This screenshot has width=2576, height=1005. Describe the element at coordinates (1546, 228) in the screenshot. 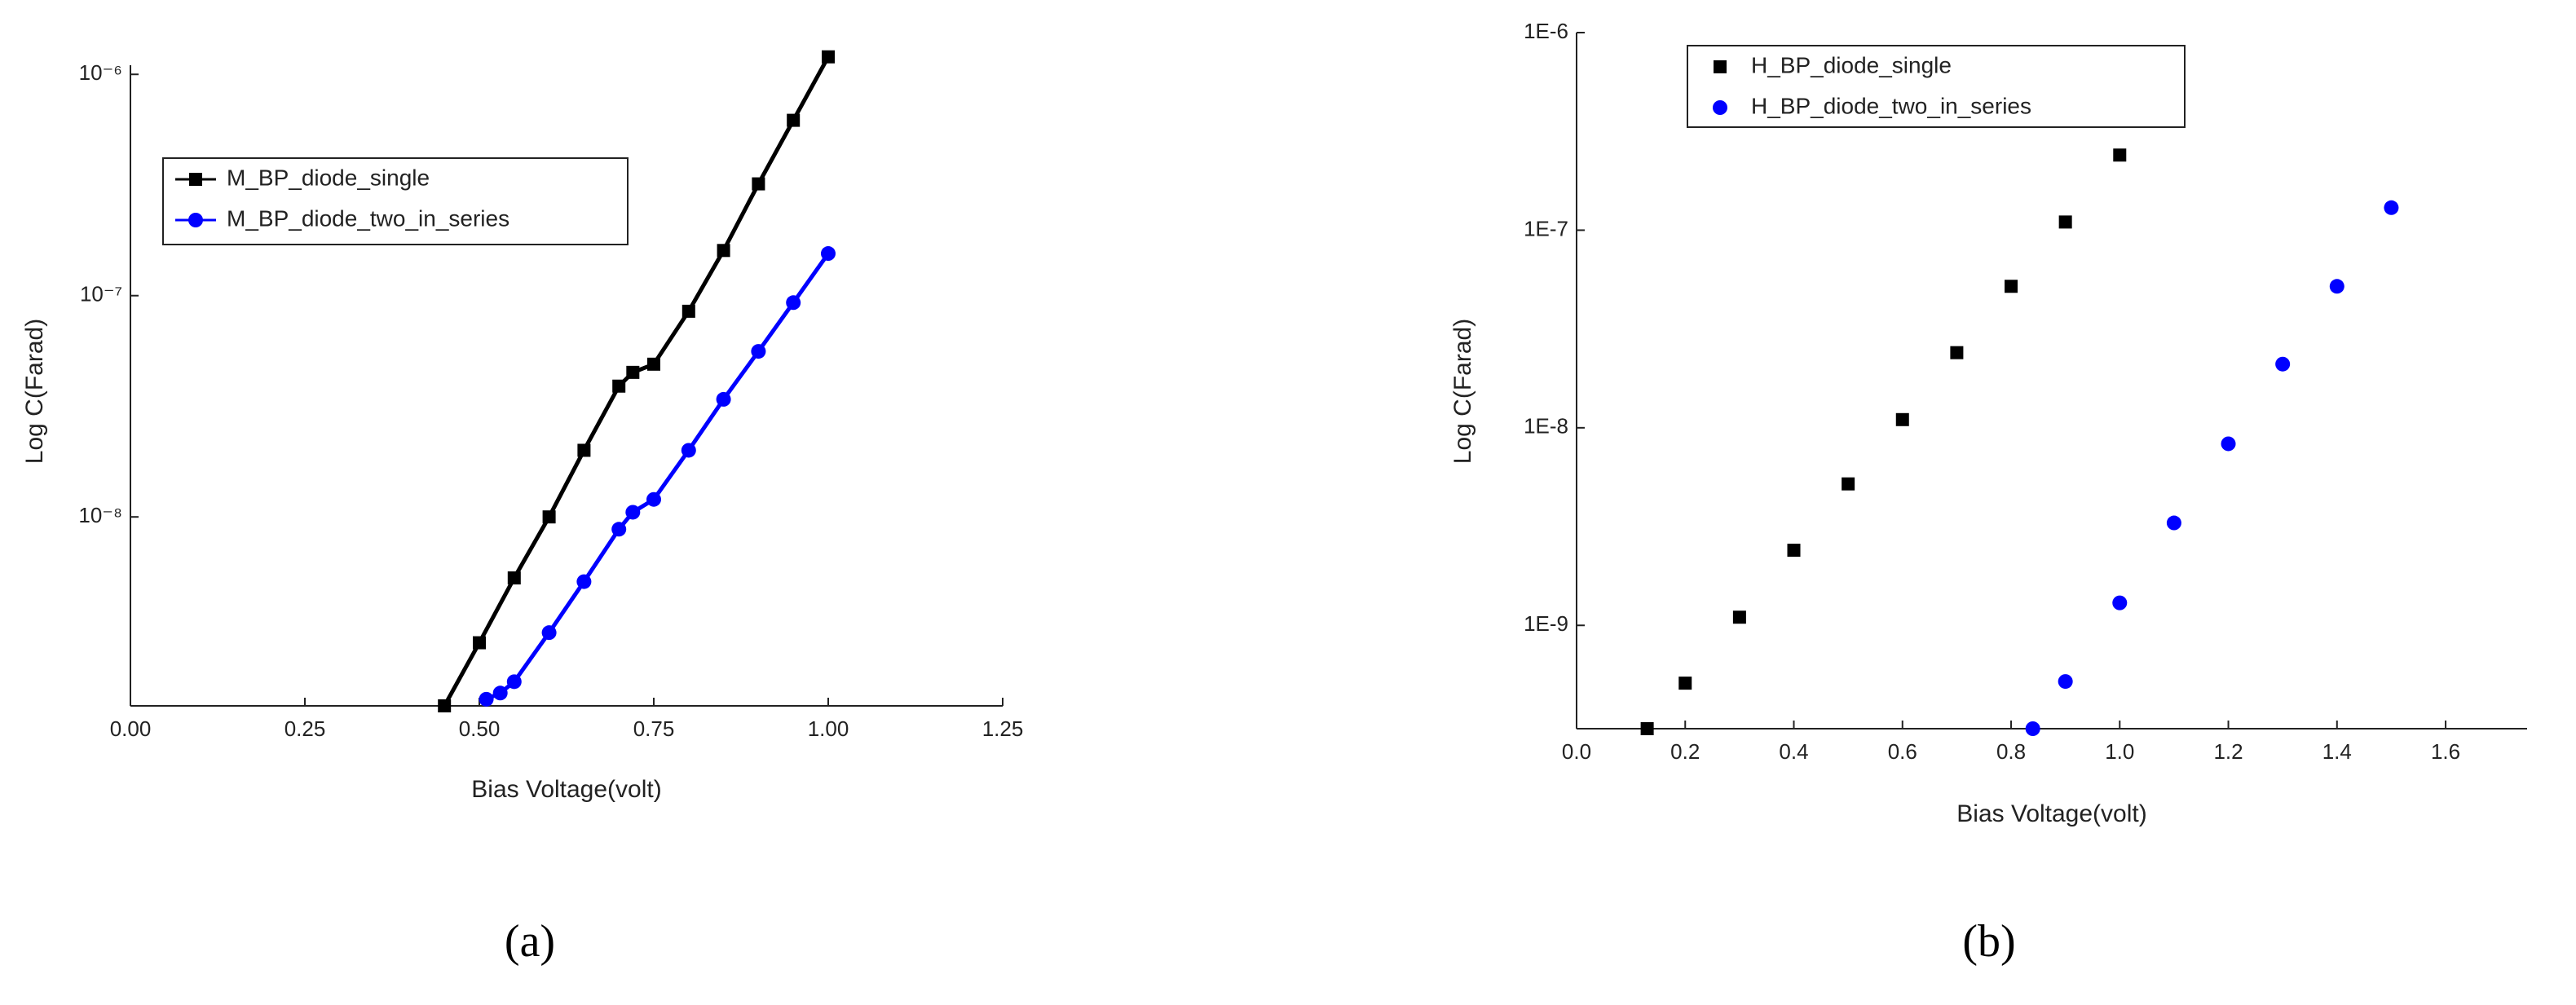

I see `y-tick-label: 1E-7` at that location.